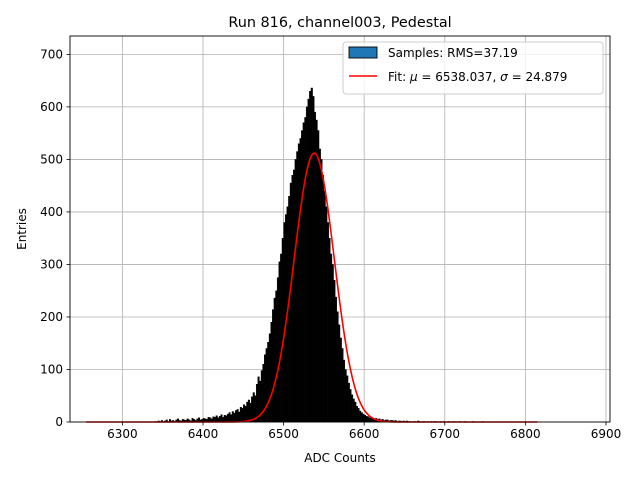 Image resolution: width=640 pixels, height=480 pixels. What do you see at coordinates (51, 54) in the screenshot?
I see `y-tick-label: 700` at bounding box center [51, 54].